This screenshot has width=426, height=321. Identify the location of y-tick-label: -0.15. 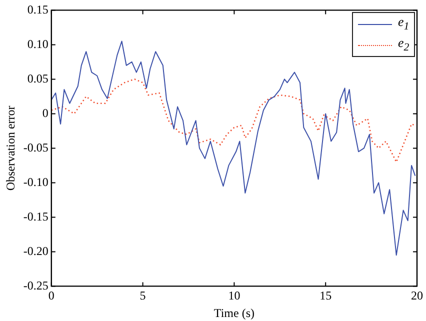
(35, 216).